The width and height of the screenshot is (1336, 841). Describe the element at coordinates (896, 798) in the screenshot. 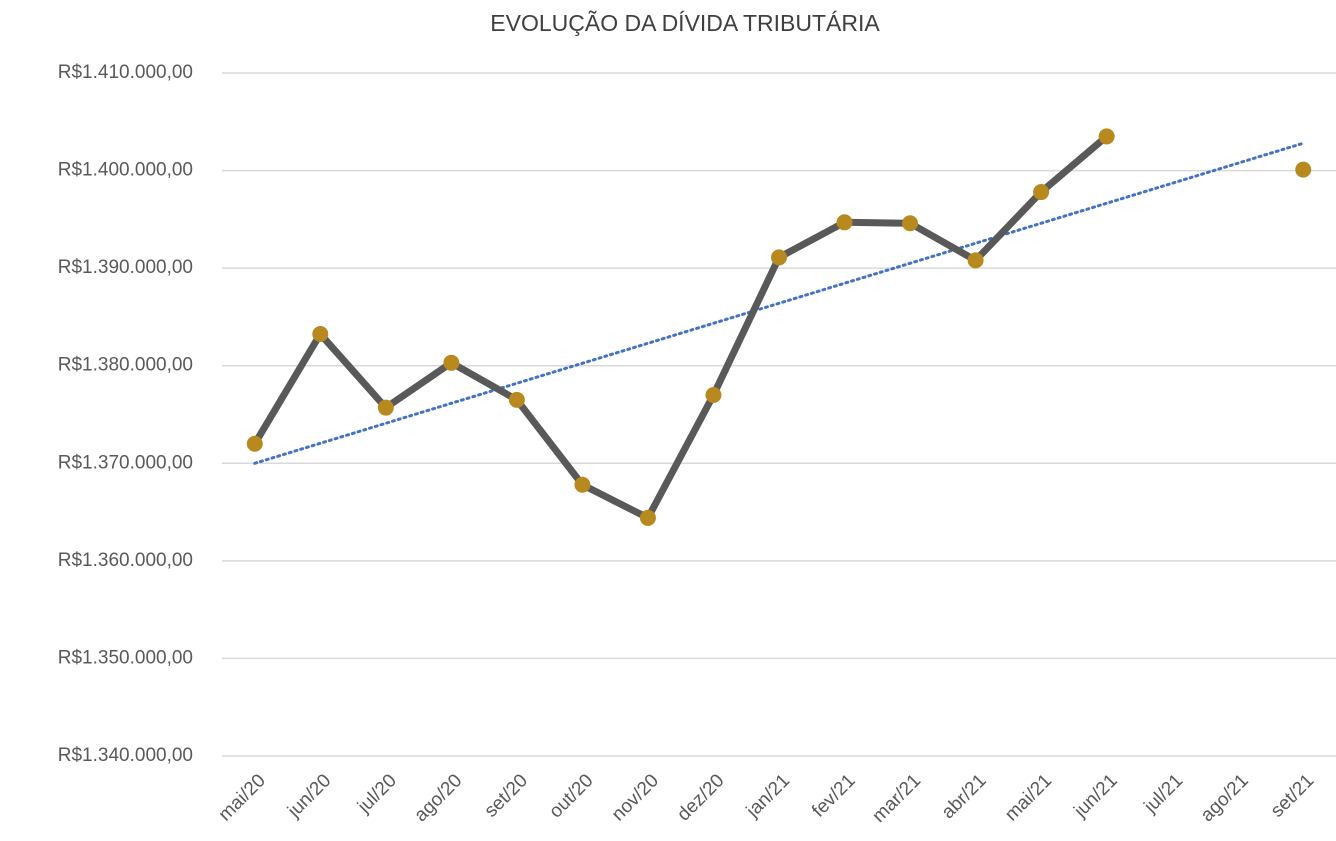

I see `x-tick-label: mar/21` at that location.